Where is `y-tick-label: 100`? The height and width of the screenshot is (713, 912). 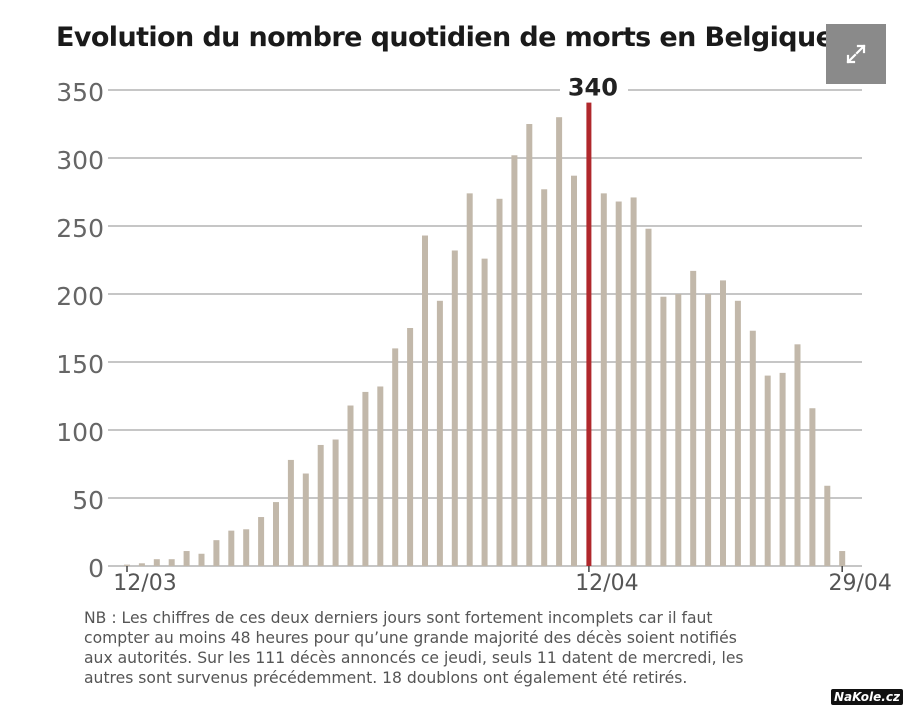 y-tick-label: 100 is located at coordinates (80, 432).